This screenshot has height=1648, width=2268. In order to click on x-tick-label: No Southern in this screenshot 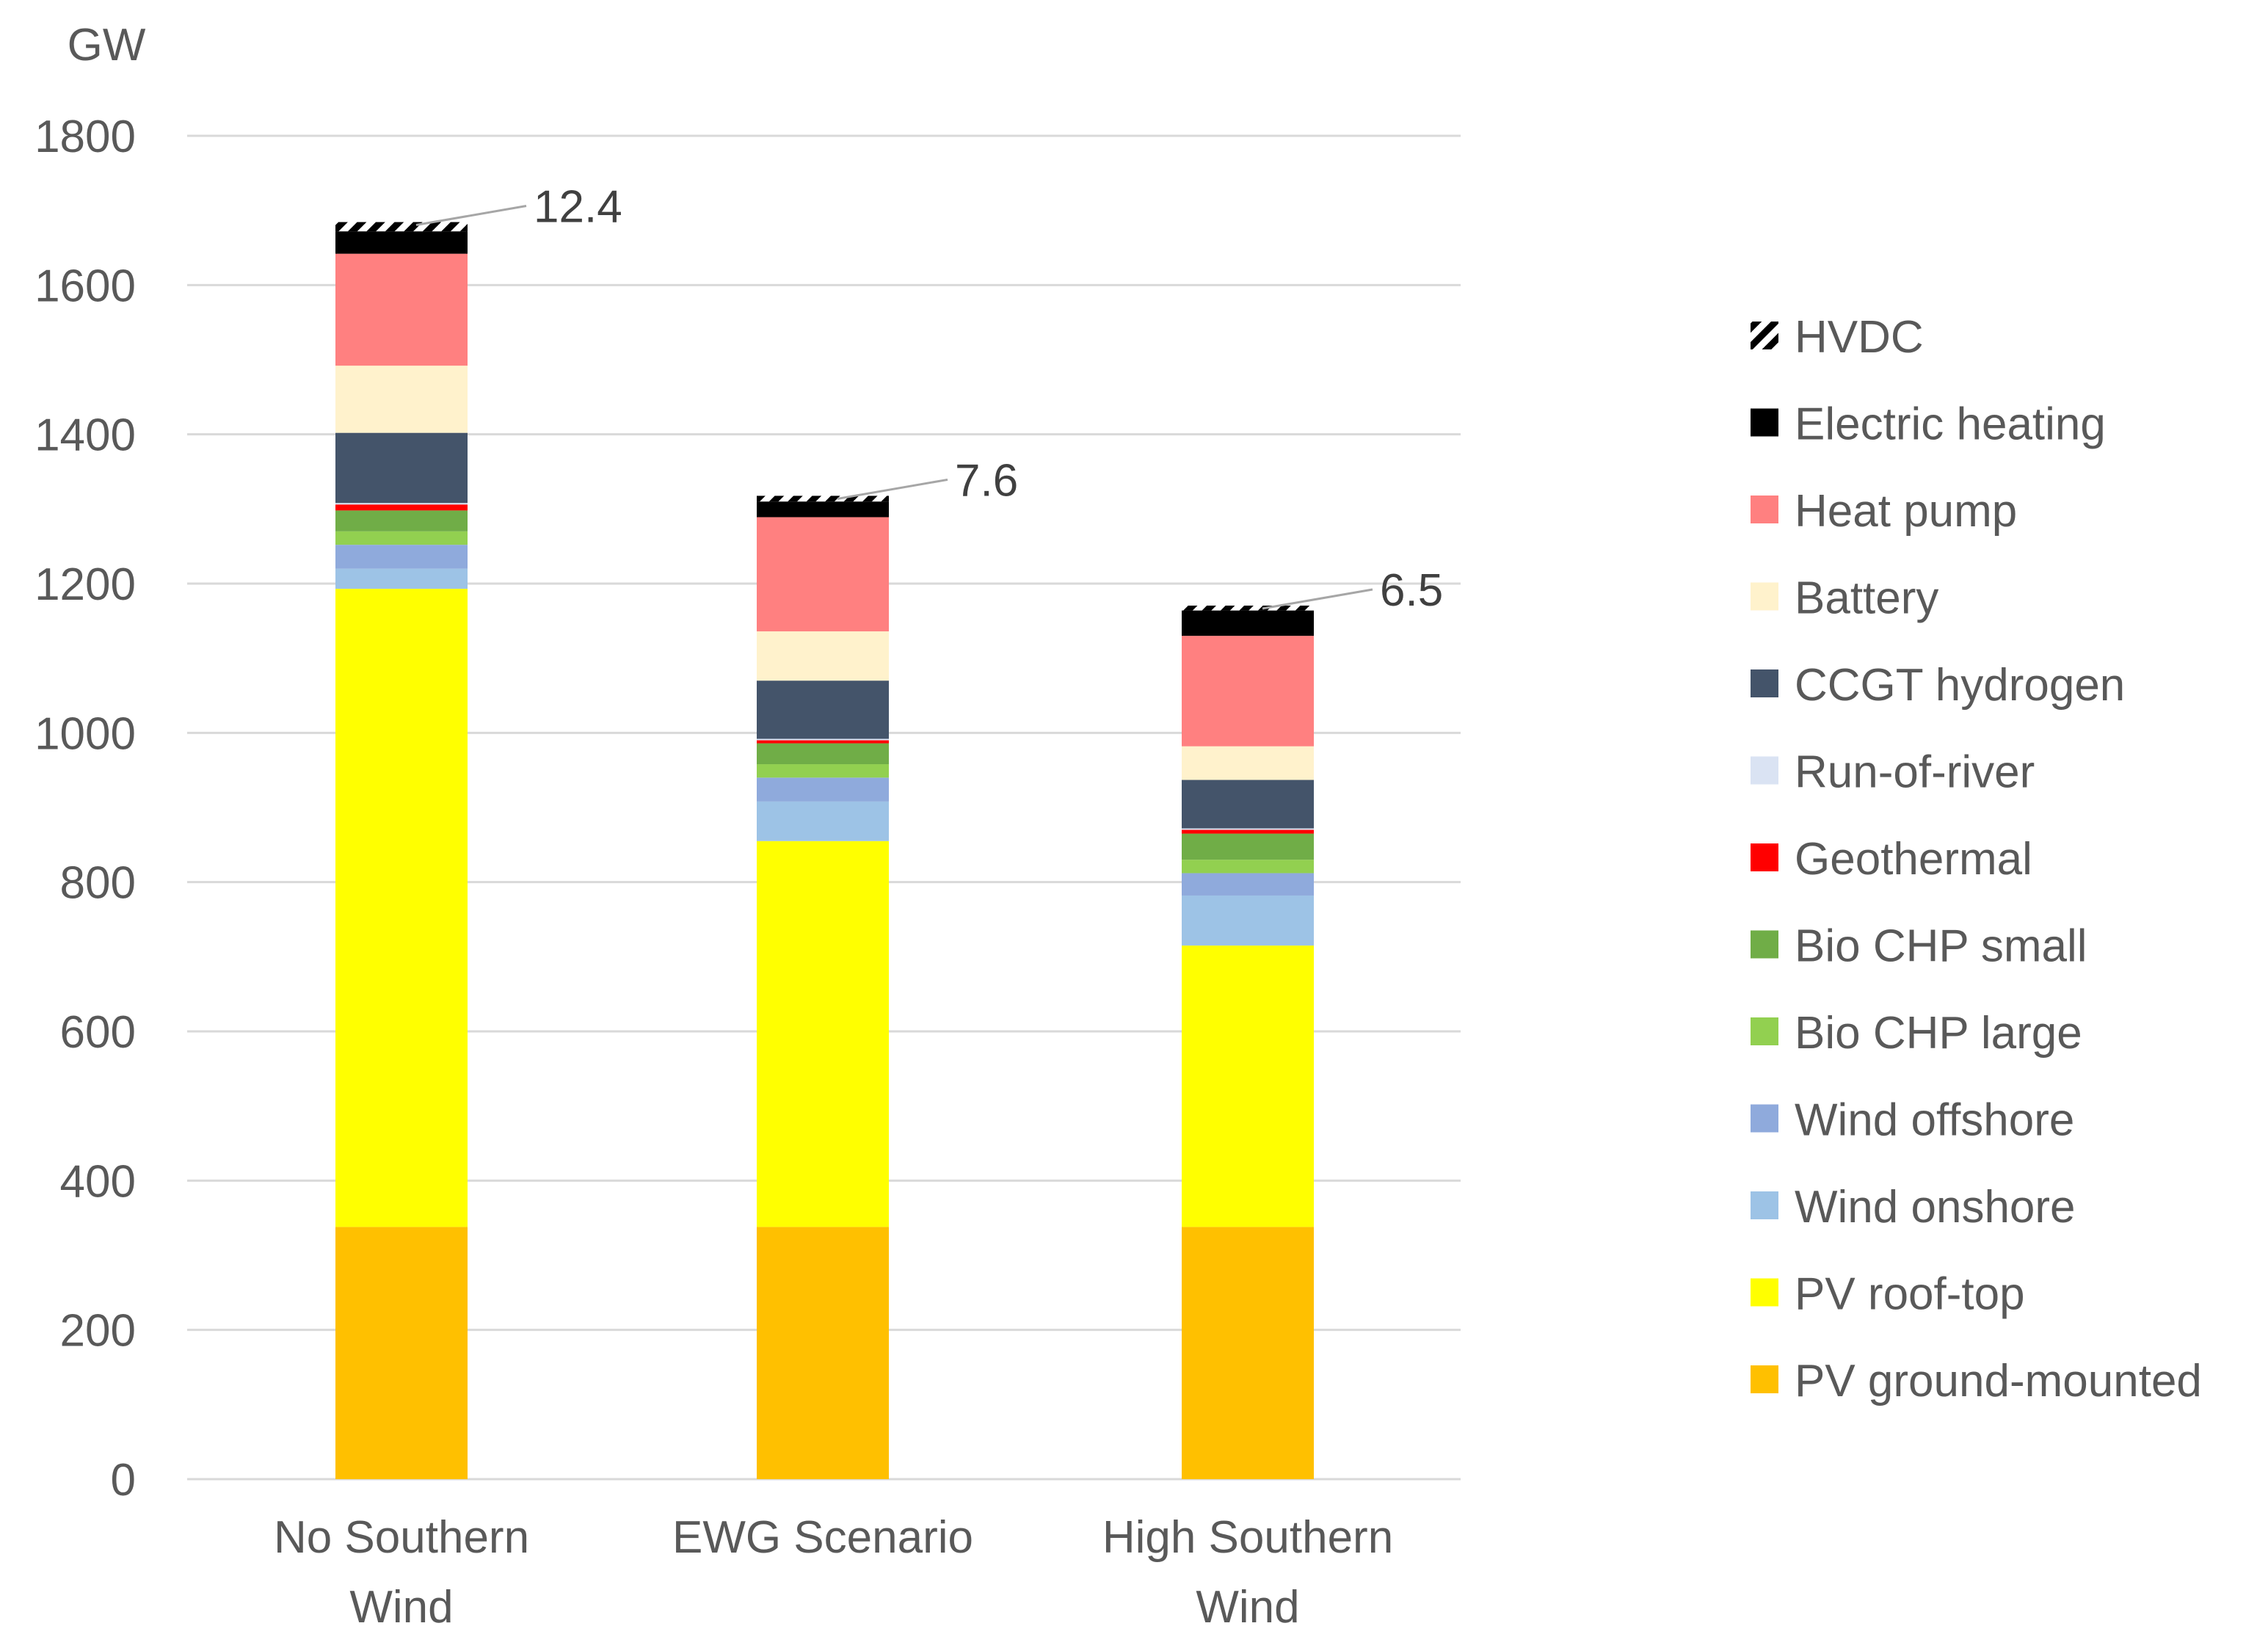, I will do `click(401, 1537)`.